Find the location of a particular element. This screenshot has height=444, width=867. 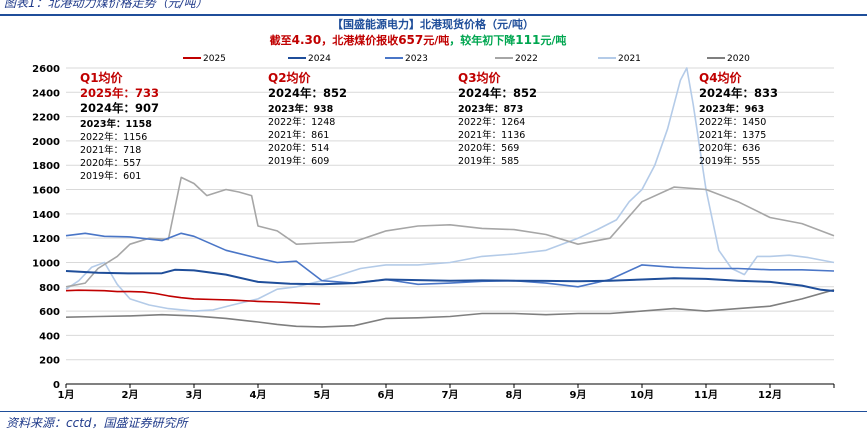

x-tick-label: 5月 is located at coordinates (322, 395).